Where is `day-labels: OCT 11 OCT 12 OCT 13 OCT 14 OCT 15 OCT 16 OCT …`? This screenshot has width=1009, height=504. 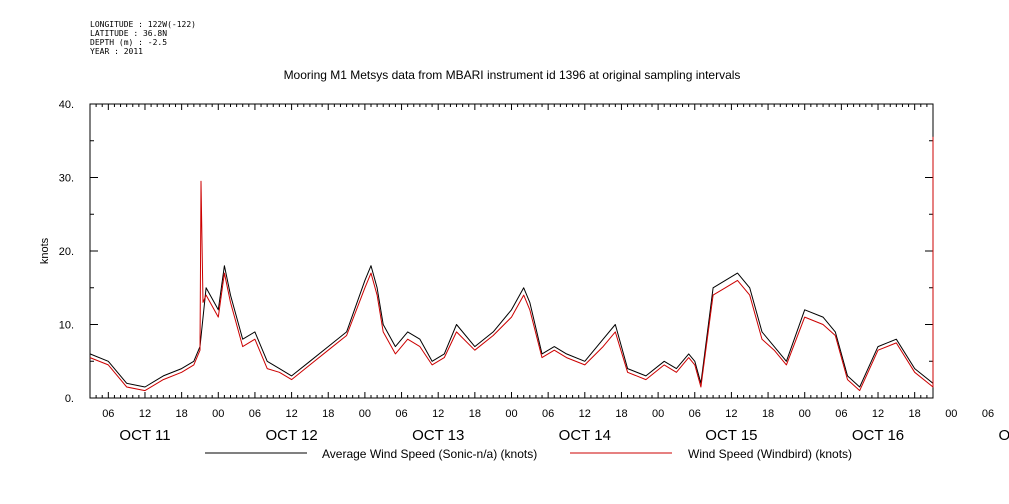
day-labels: OCT 11 OCT 12 OCT 13 OCT 14 OCT 15 OCT 16 OCT … is located at coordinates (564, 435).